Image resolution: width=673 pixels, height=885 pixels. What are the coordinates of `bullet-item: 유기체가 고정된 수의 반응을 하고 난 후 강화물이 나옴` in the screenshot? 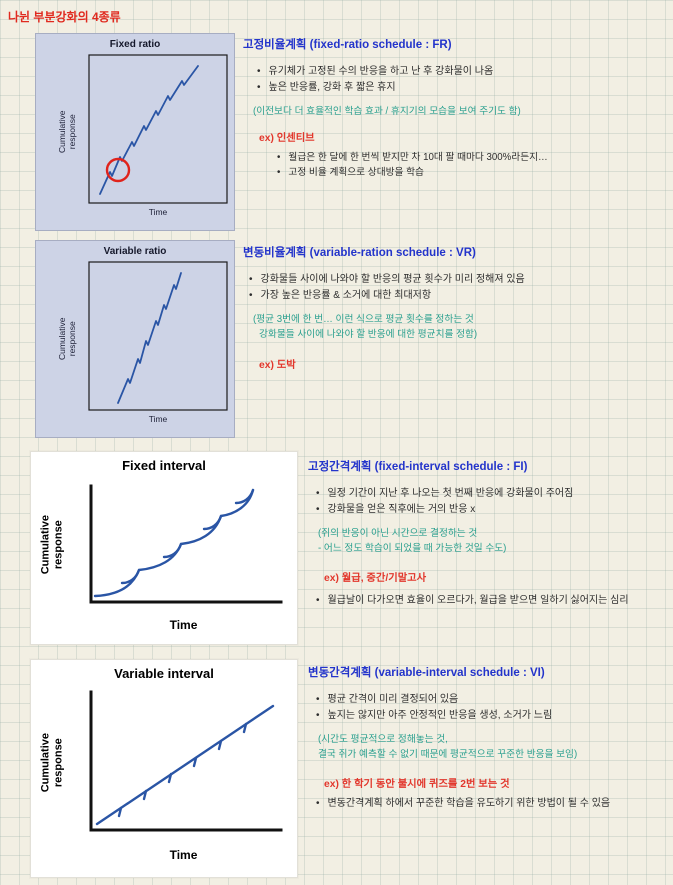 It's located at (461, 72).